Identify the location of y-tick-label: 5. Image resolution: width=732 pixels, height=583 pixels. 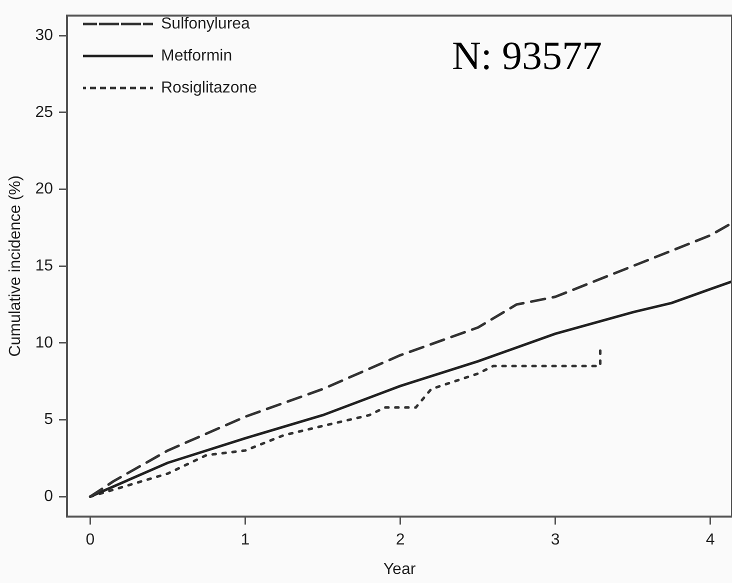
(49, 419).